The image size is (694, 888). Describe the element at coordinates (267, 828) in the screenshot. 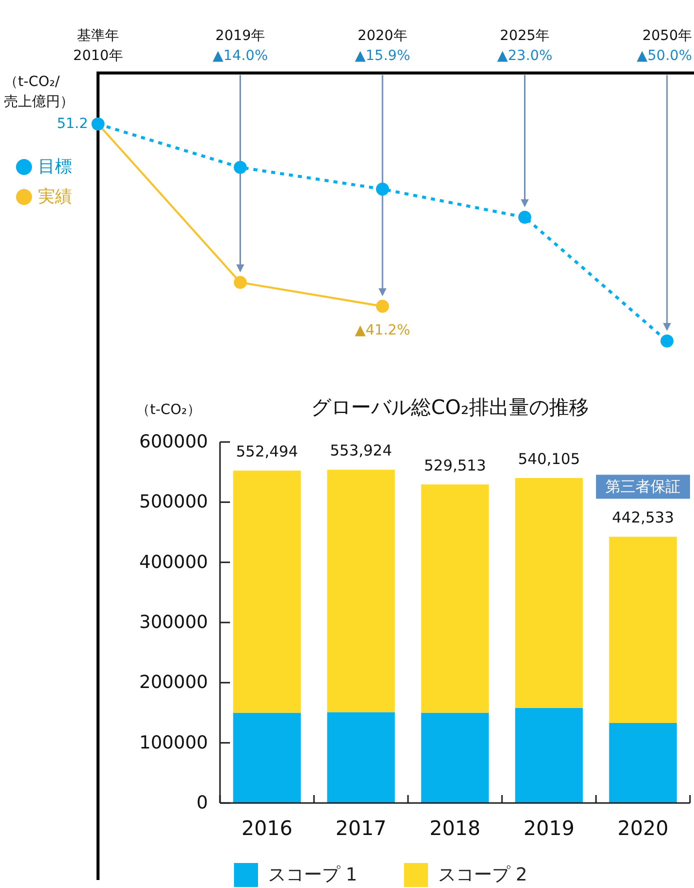

I see `x-tick-label: 2016` at that location.